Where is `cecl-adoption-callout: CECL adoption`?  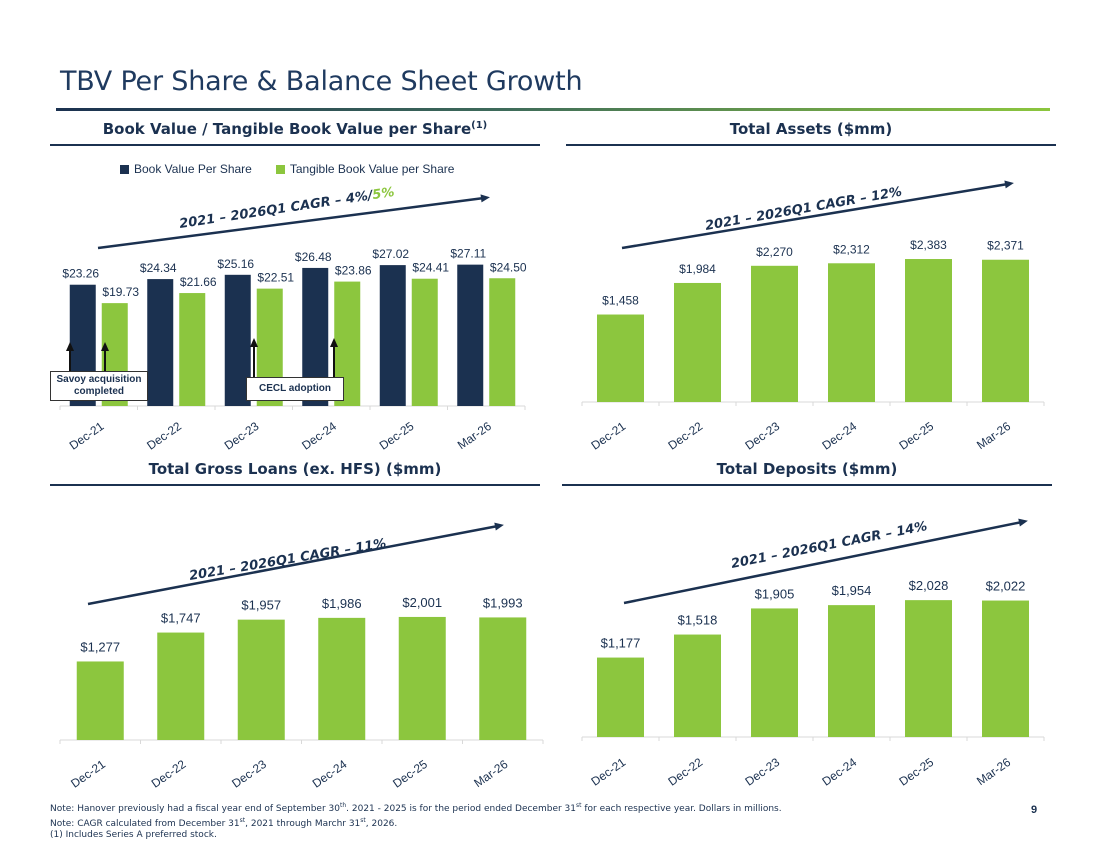
cecl-adoption-callout: CECL adoption is located at coordinates (295, 389).